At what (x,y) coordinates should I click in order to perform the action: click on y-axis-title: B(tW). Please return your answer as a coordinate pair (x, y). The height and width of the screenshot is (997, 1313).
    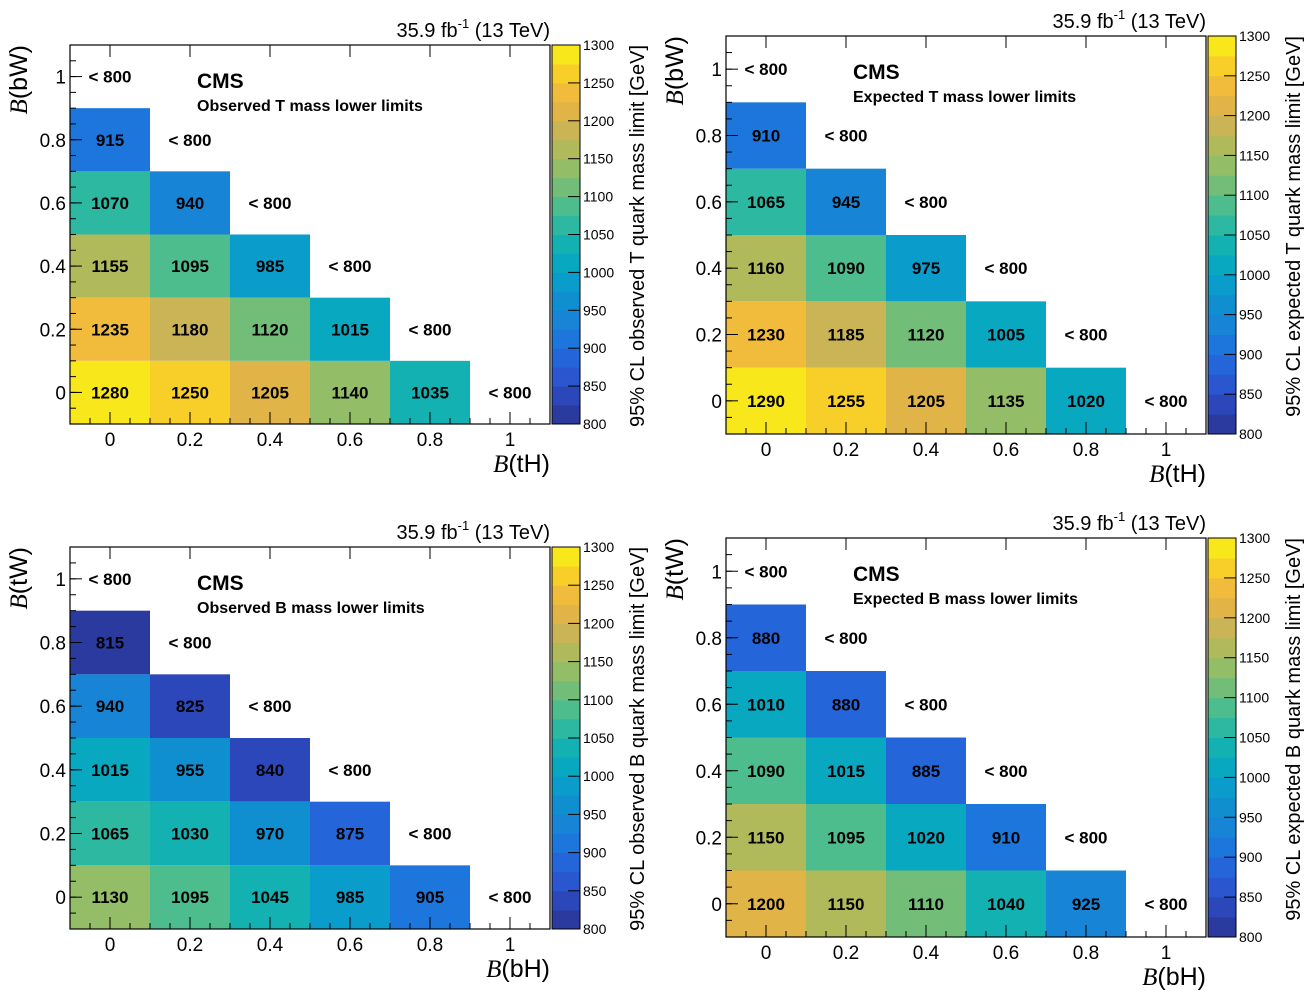
    Looking at the image, I should click on (675, 569).